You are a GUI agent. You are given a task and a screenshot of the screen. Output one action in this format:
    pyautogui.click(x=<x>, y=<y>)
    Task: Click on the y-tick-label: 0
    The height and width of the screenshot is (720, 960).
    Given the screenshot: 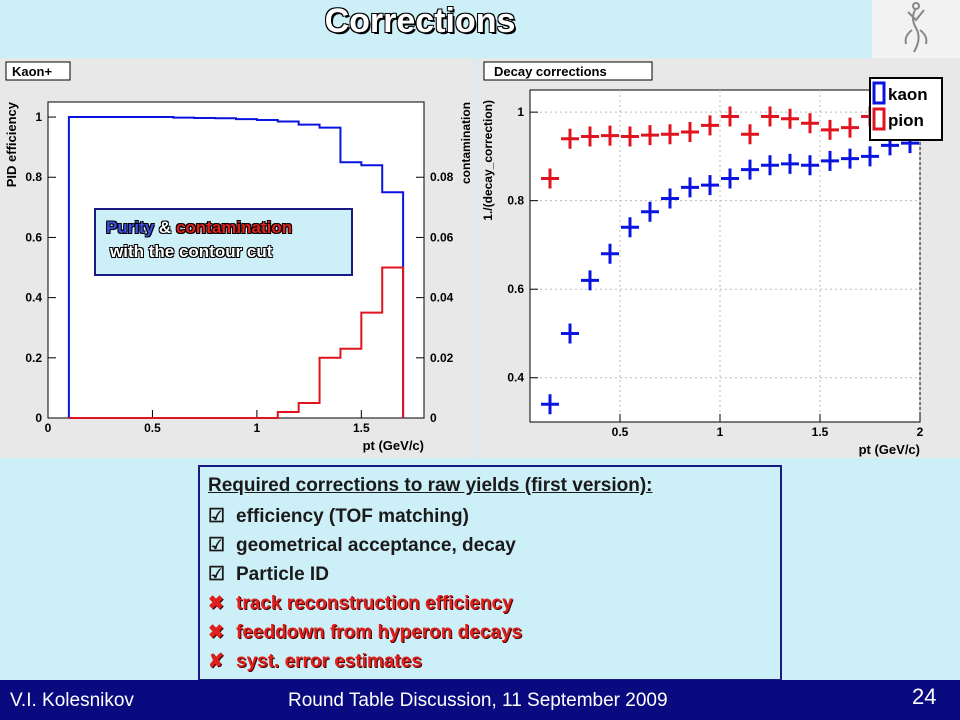 What is the action you would take?
    pyautogui.click(x=38, y=418)
    